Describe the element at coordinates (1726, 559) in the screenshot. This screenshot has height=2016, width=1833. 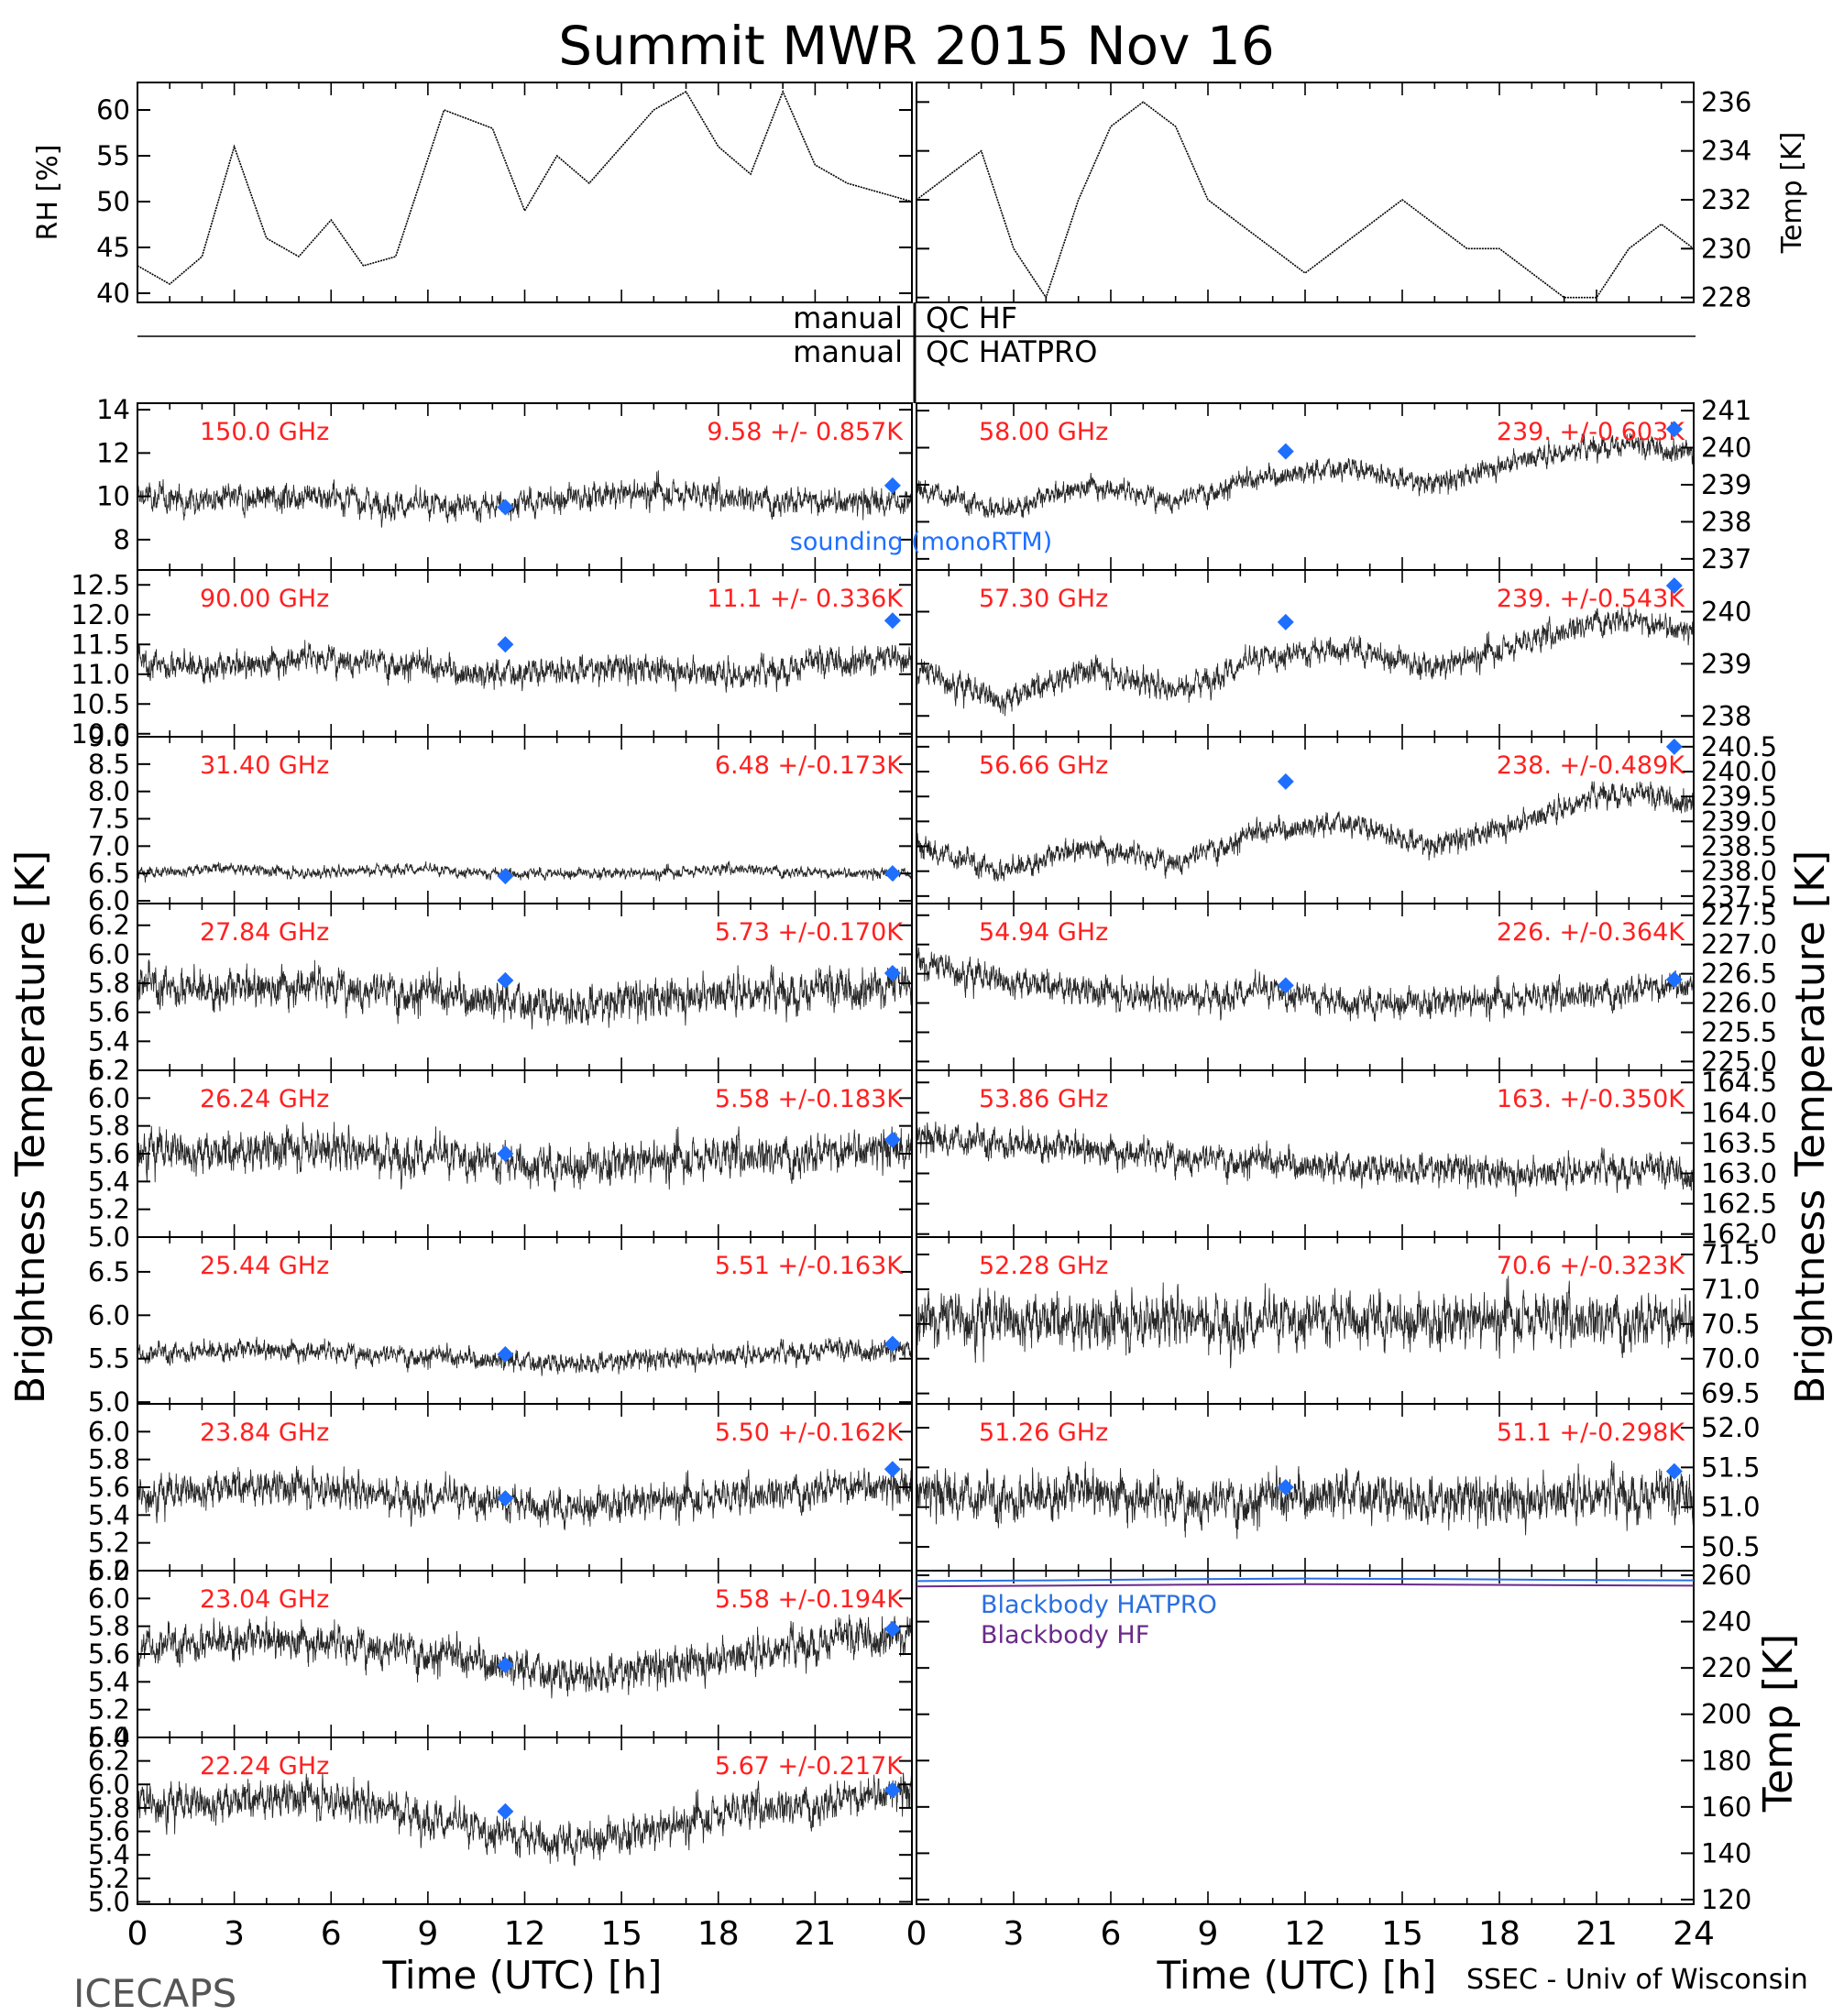
I see `y-tick-label: 237` at that location.